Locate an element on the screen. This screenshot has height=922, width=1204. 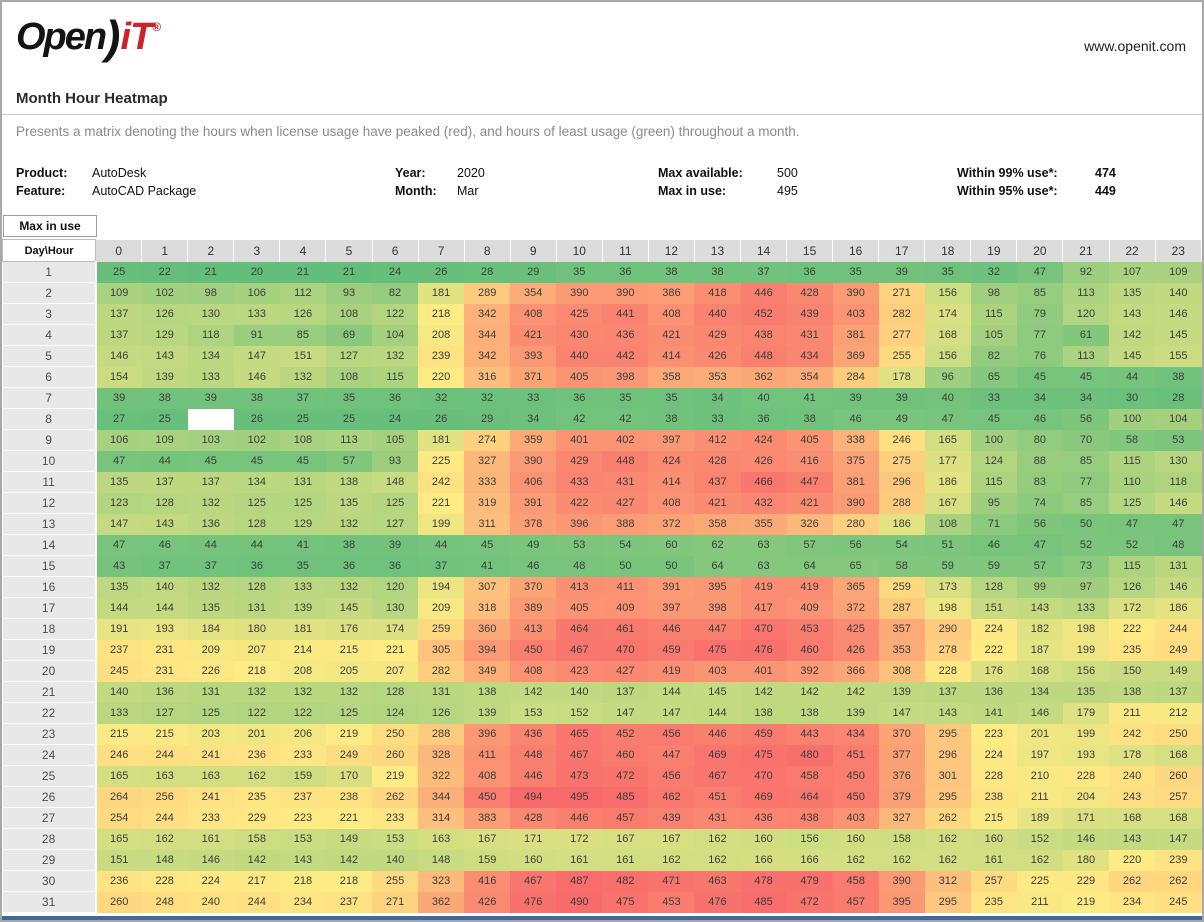
heatmap-cell-d7-h10: 36 is located at coordinates (579, 398).